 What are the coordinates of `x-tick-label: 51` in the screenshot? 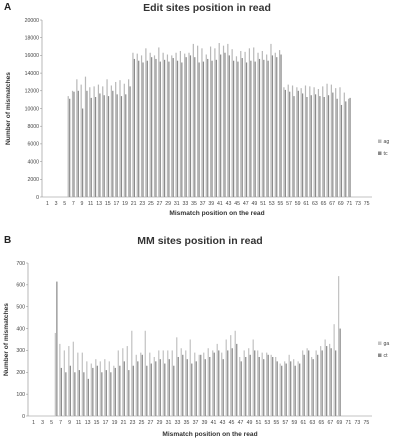 It's located at (259, 423).